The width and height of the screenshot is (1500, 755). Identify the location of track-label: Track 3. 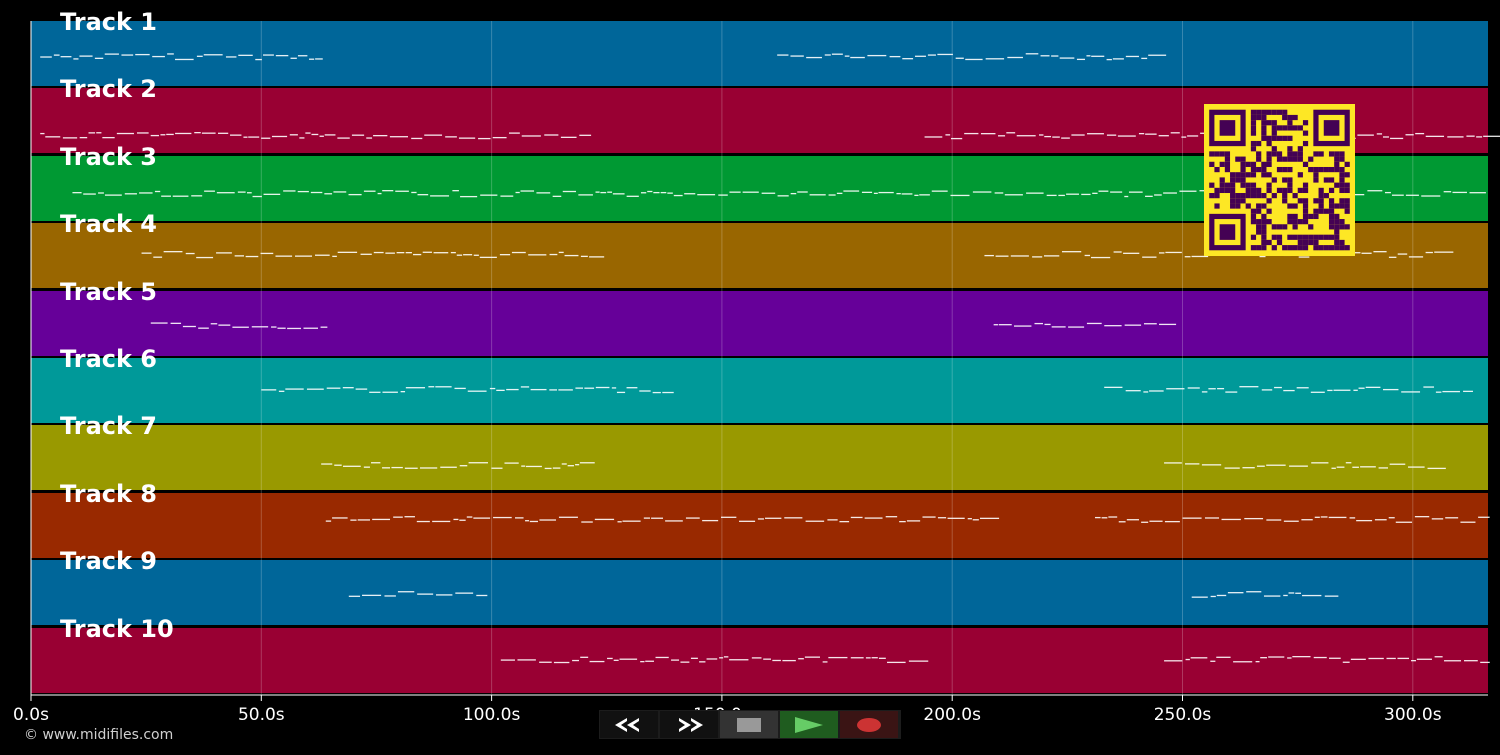
(109, 156).